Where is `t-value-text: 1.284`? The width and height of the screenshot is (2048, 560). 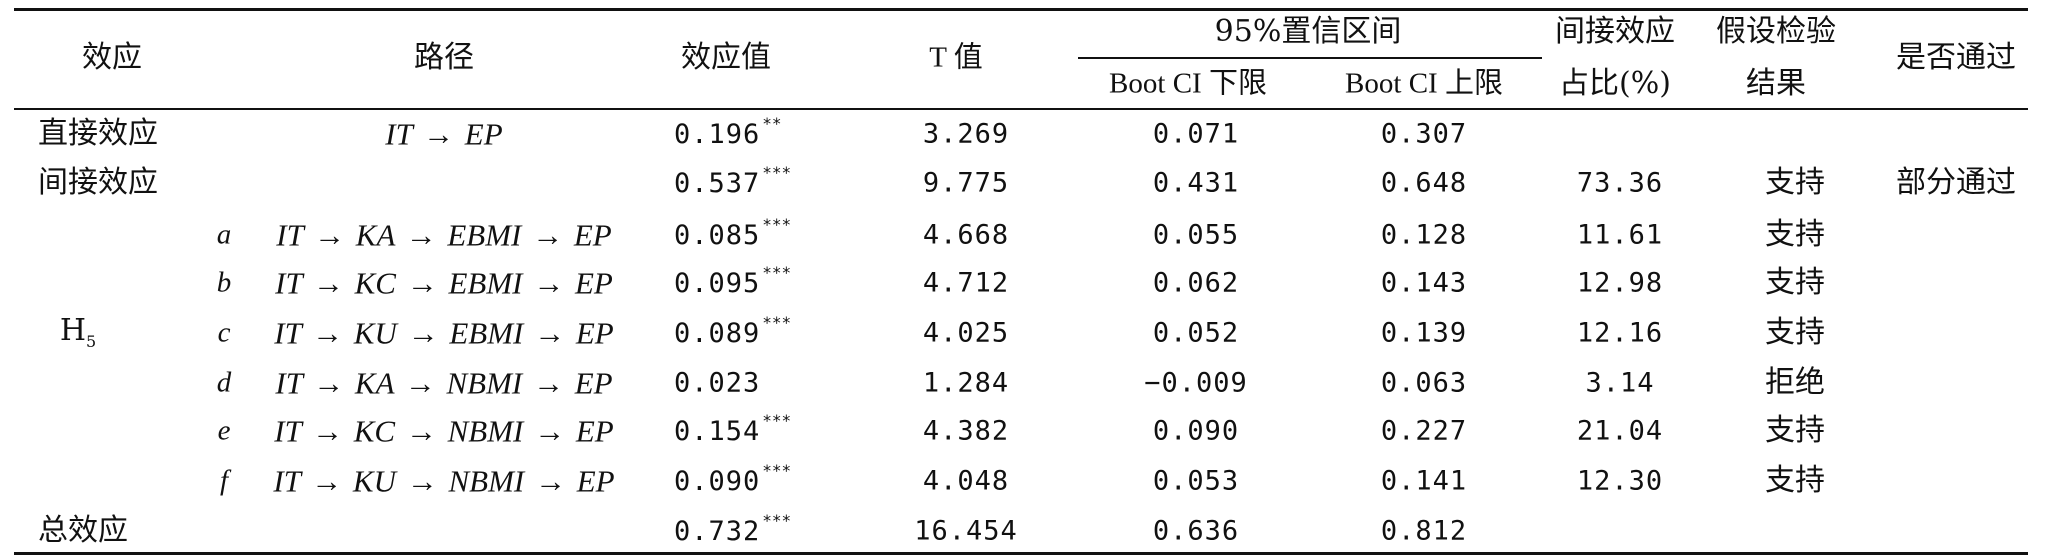 t-value-text: 1.284 is located at coordinates (966, 383).